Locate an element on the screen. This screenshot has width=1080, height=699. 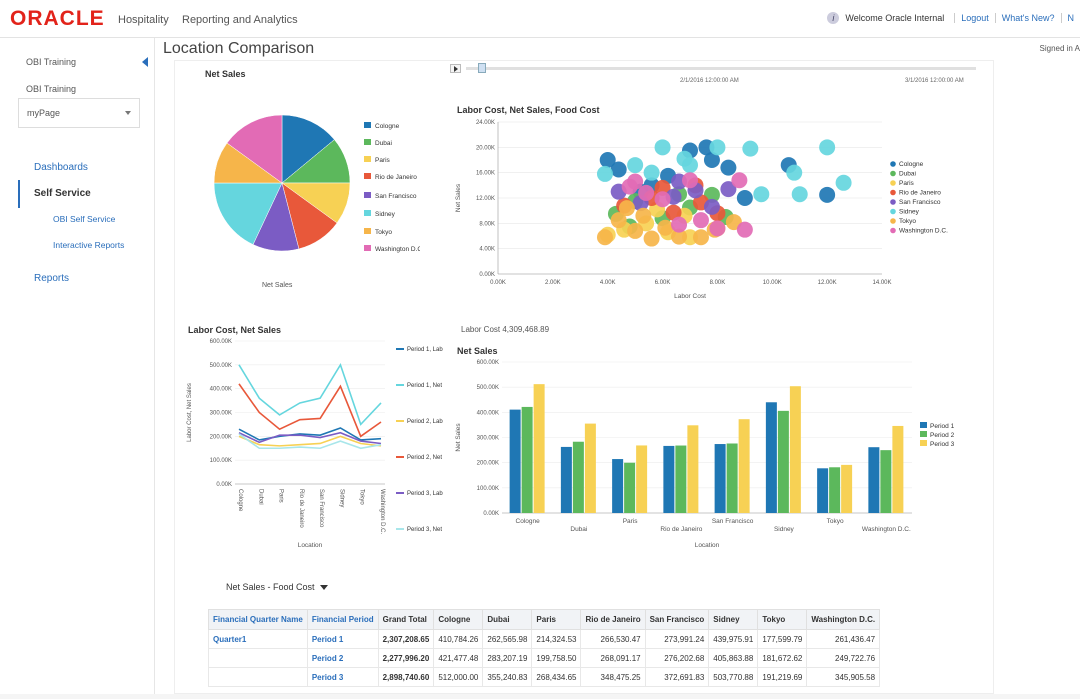
scatter-point-tokyo is located at coordinates (651, 238).